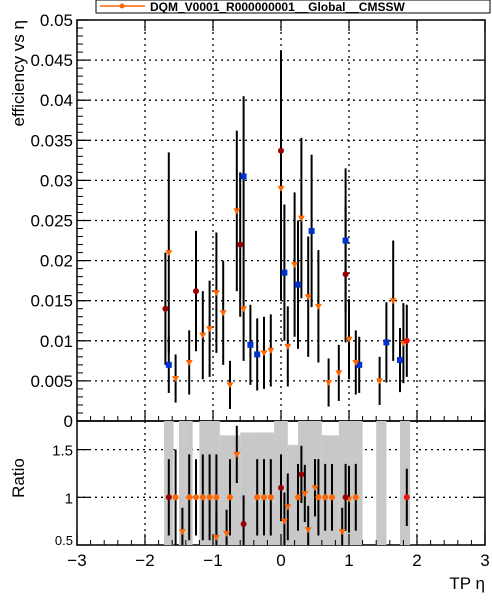 Image resolution: width=492 pixels, height=600 pixels. Describe the element at coordinates (484, 560) in the screenshot. I see `x-tick-label: 3` at that location.